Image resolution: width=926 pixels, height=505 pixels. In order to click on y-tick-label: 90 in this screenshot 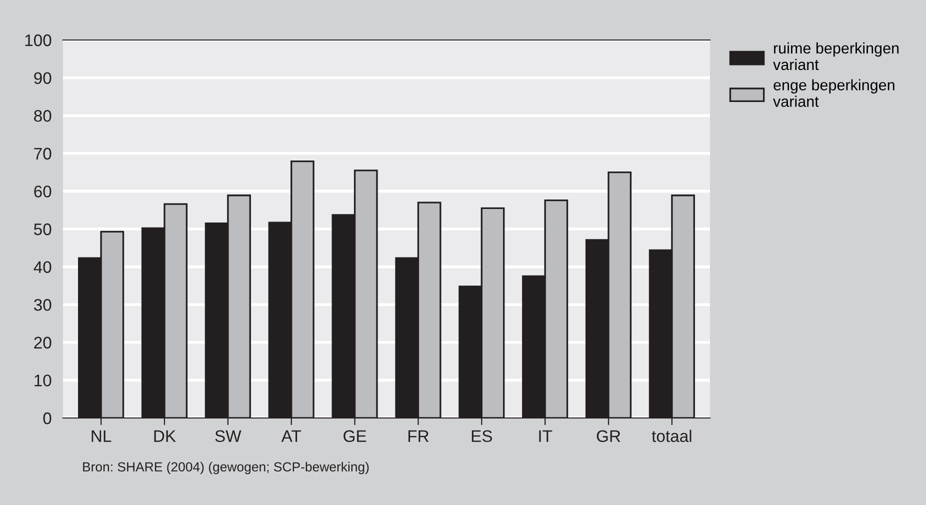, I will do `click(43, 78)`.